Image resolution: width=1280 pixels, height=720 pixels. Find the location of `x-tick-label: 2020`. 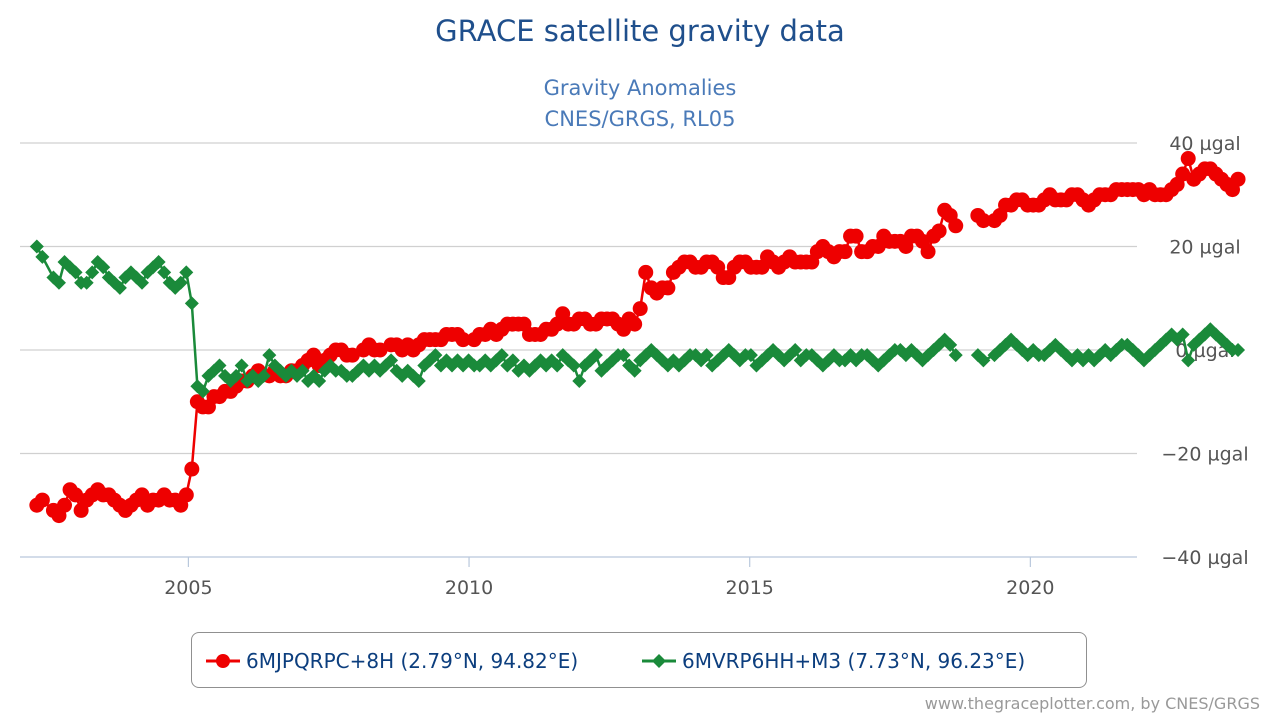

x-tick-label: 2020 is located at coordinates (1030, 588).